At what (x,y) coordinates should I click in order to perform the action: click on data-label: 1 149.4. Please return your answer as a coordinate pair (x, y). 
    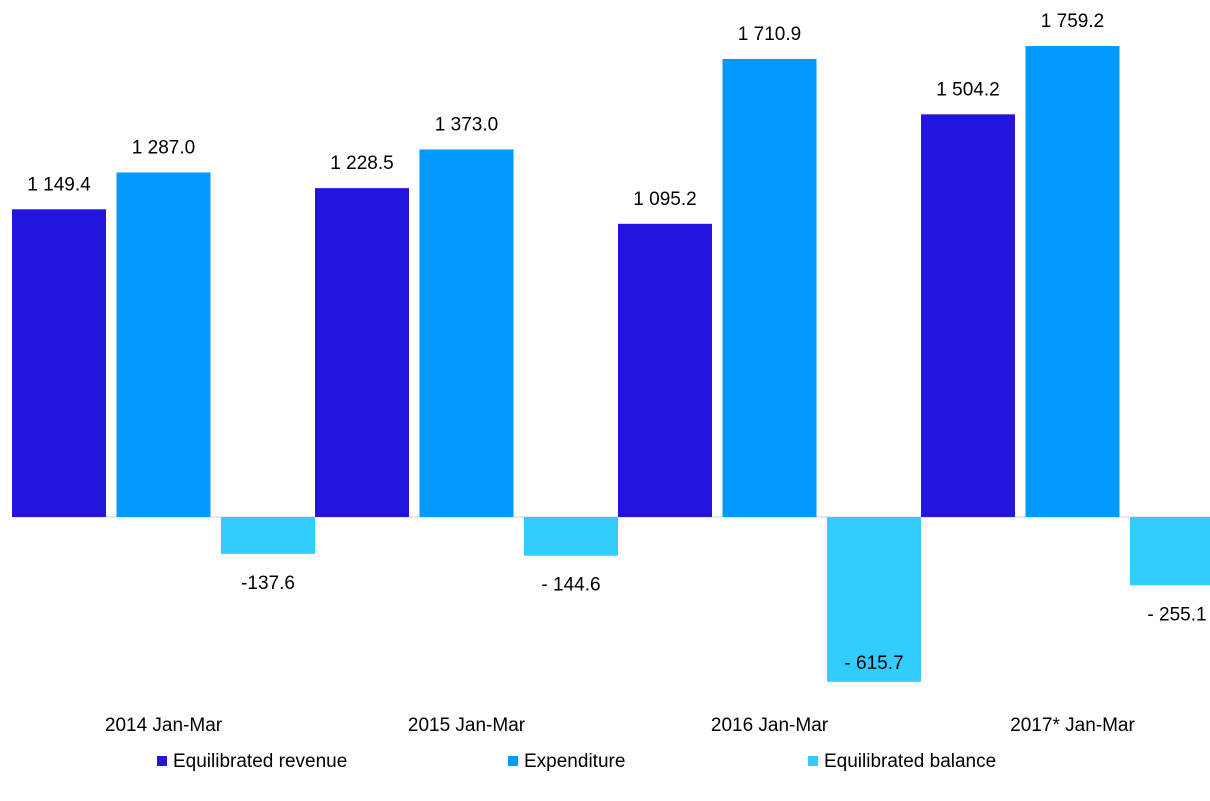
    Looking at the image, I should click on (59, 184).